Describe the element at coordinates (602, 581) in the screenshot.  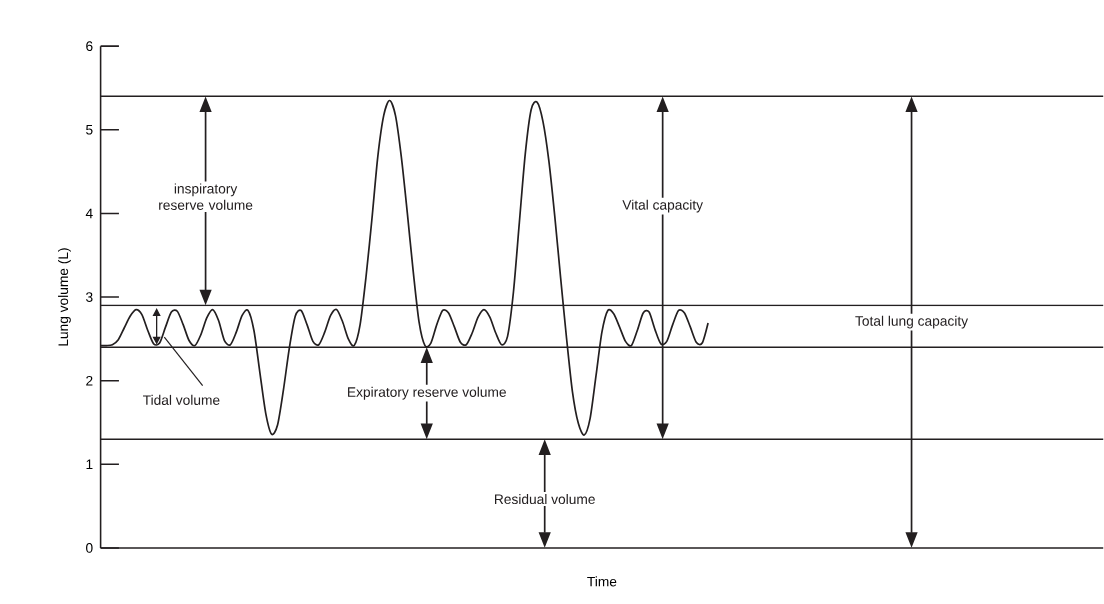
I see `x-axis-title: Time` at that location.